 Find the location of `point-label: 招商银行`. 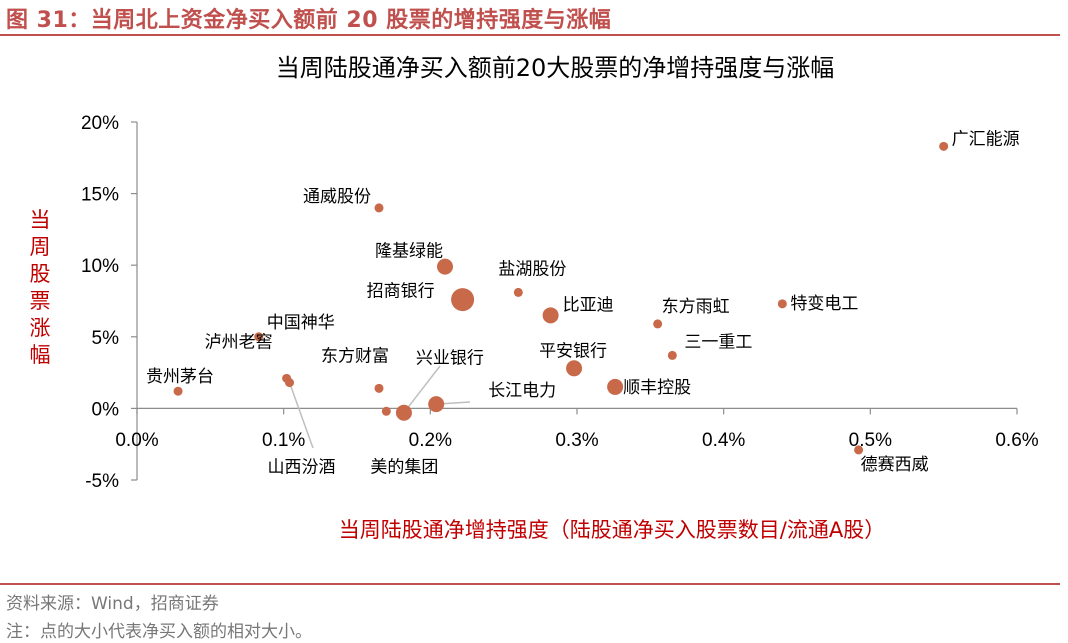

point-label: 招商银行 is located at coordinates (401, 292).